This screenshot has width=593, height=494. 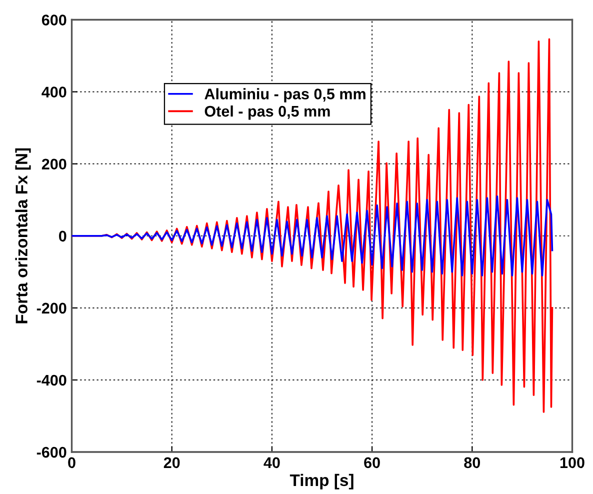 What do you see at coordinates (51, 452) in the screenshot?
I see `y-tick-label: -600` at bounding box center [51, 452].